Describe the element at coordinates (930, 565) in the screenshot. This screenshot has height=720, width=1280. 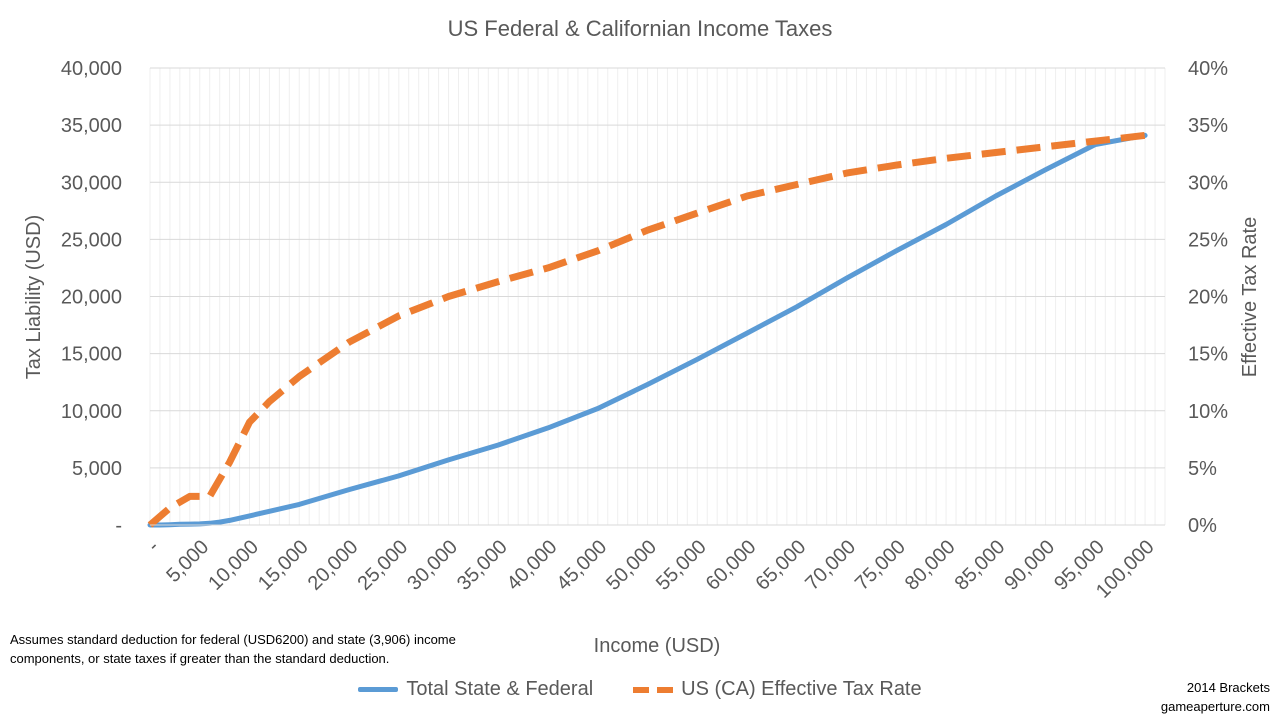
I see `x-tick-label: 80,000` at that location.